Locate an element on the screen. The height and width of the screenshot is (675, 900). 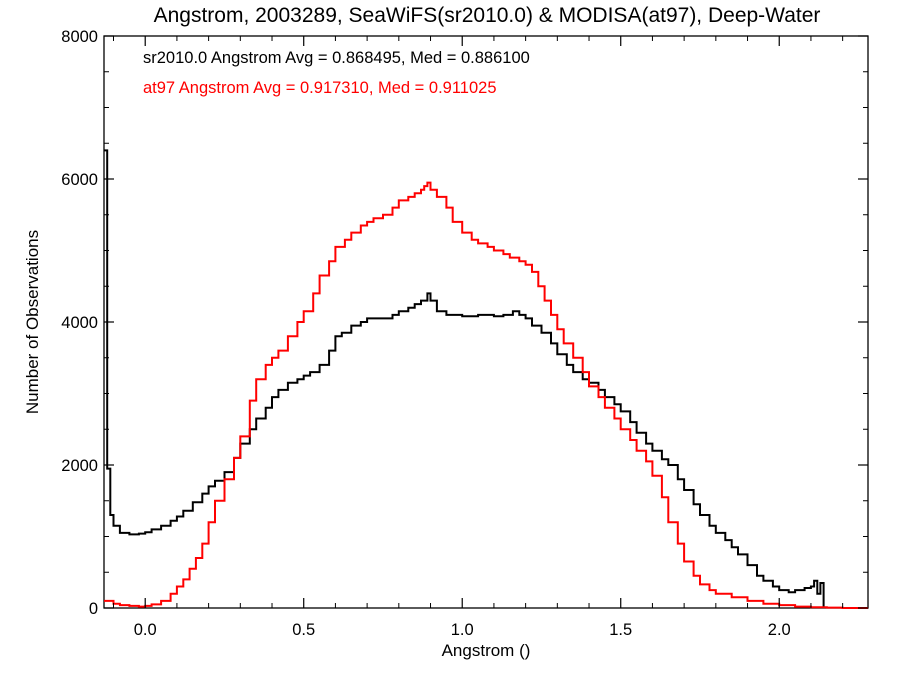
y-tick-label: 4000 is located at coordinates (79, 323).